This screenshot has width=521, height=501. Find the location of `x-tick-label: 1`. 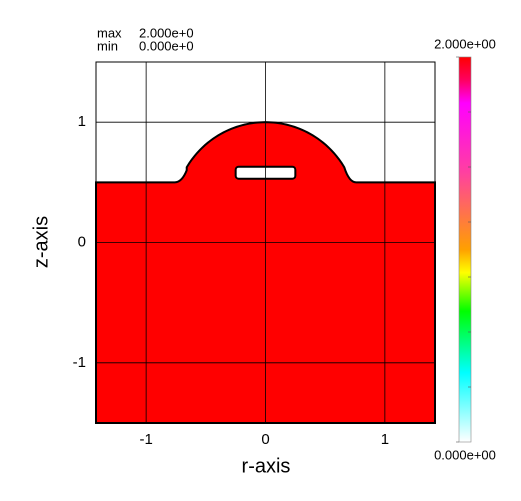

x-tick-label: 1 is located at coordinates (385, 439).